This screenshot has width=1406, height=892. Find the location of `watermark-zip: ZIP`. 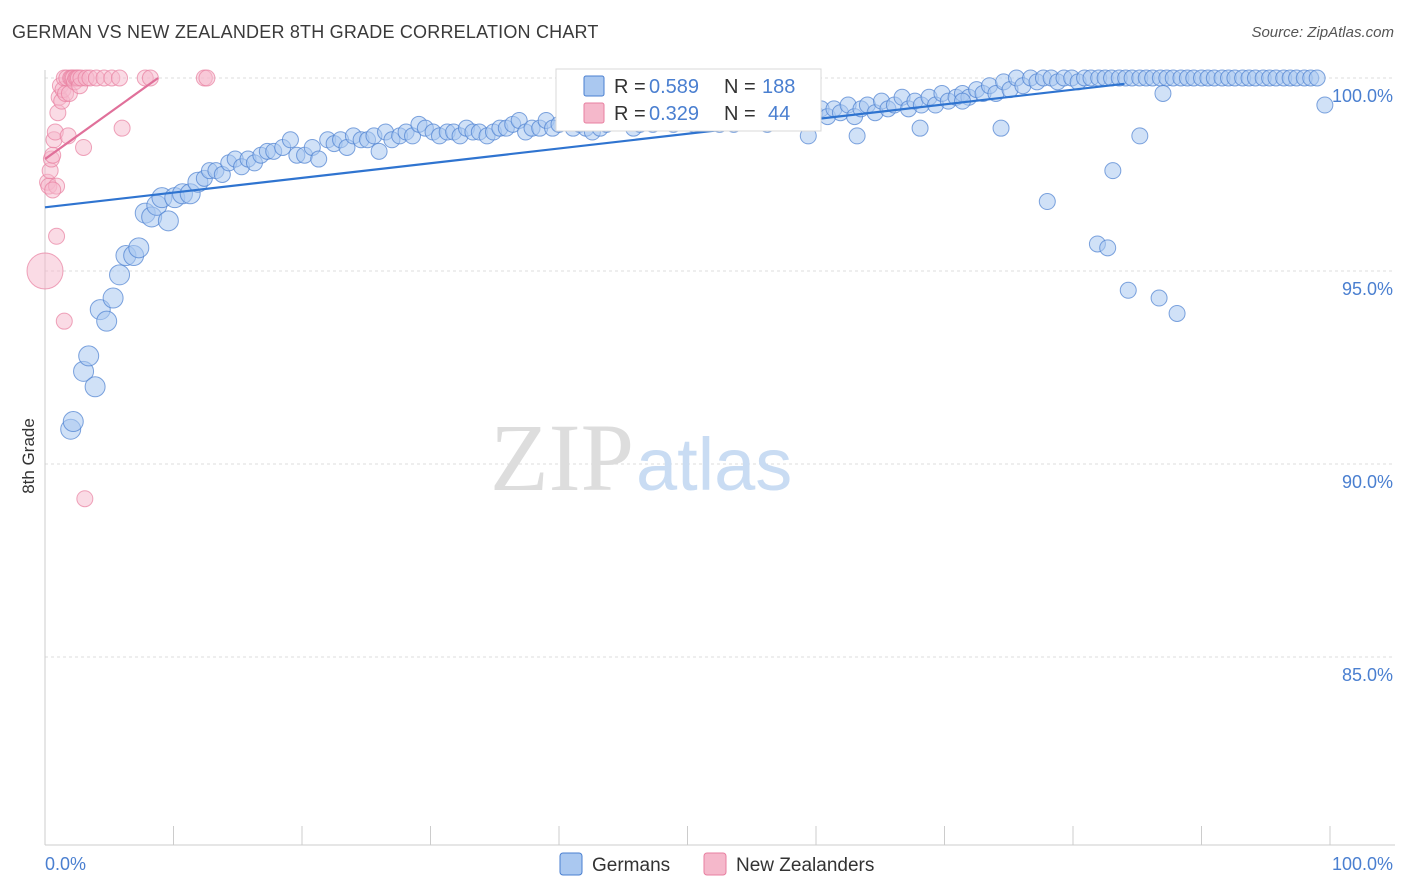

watermark-zip: ZIP is located at coordinates (562, 457).